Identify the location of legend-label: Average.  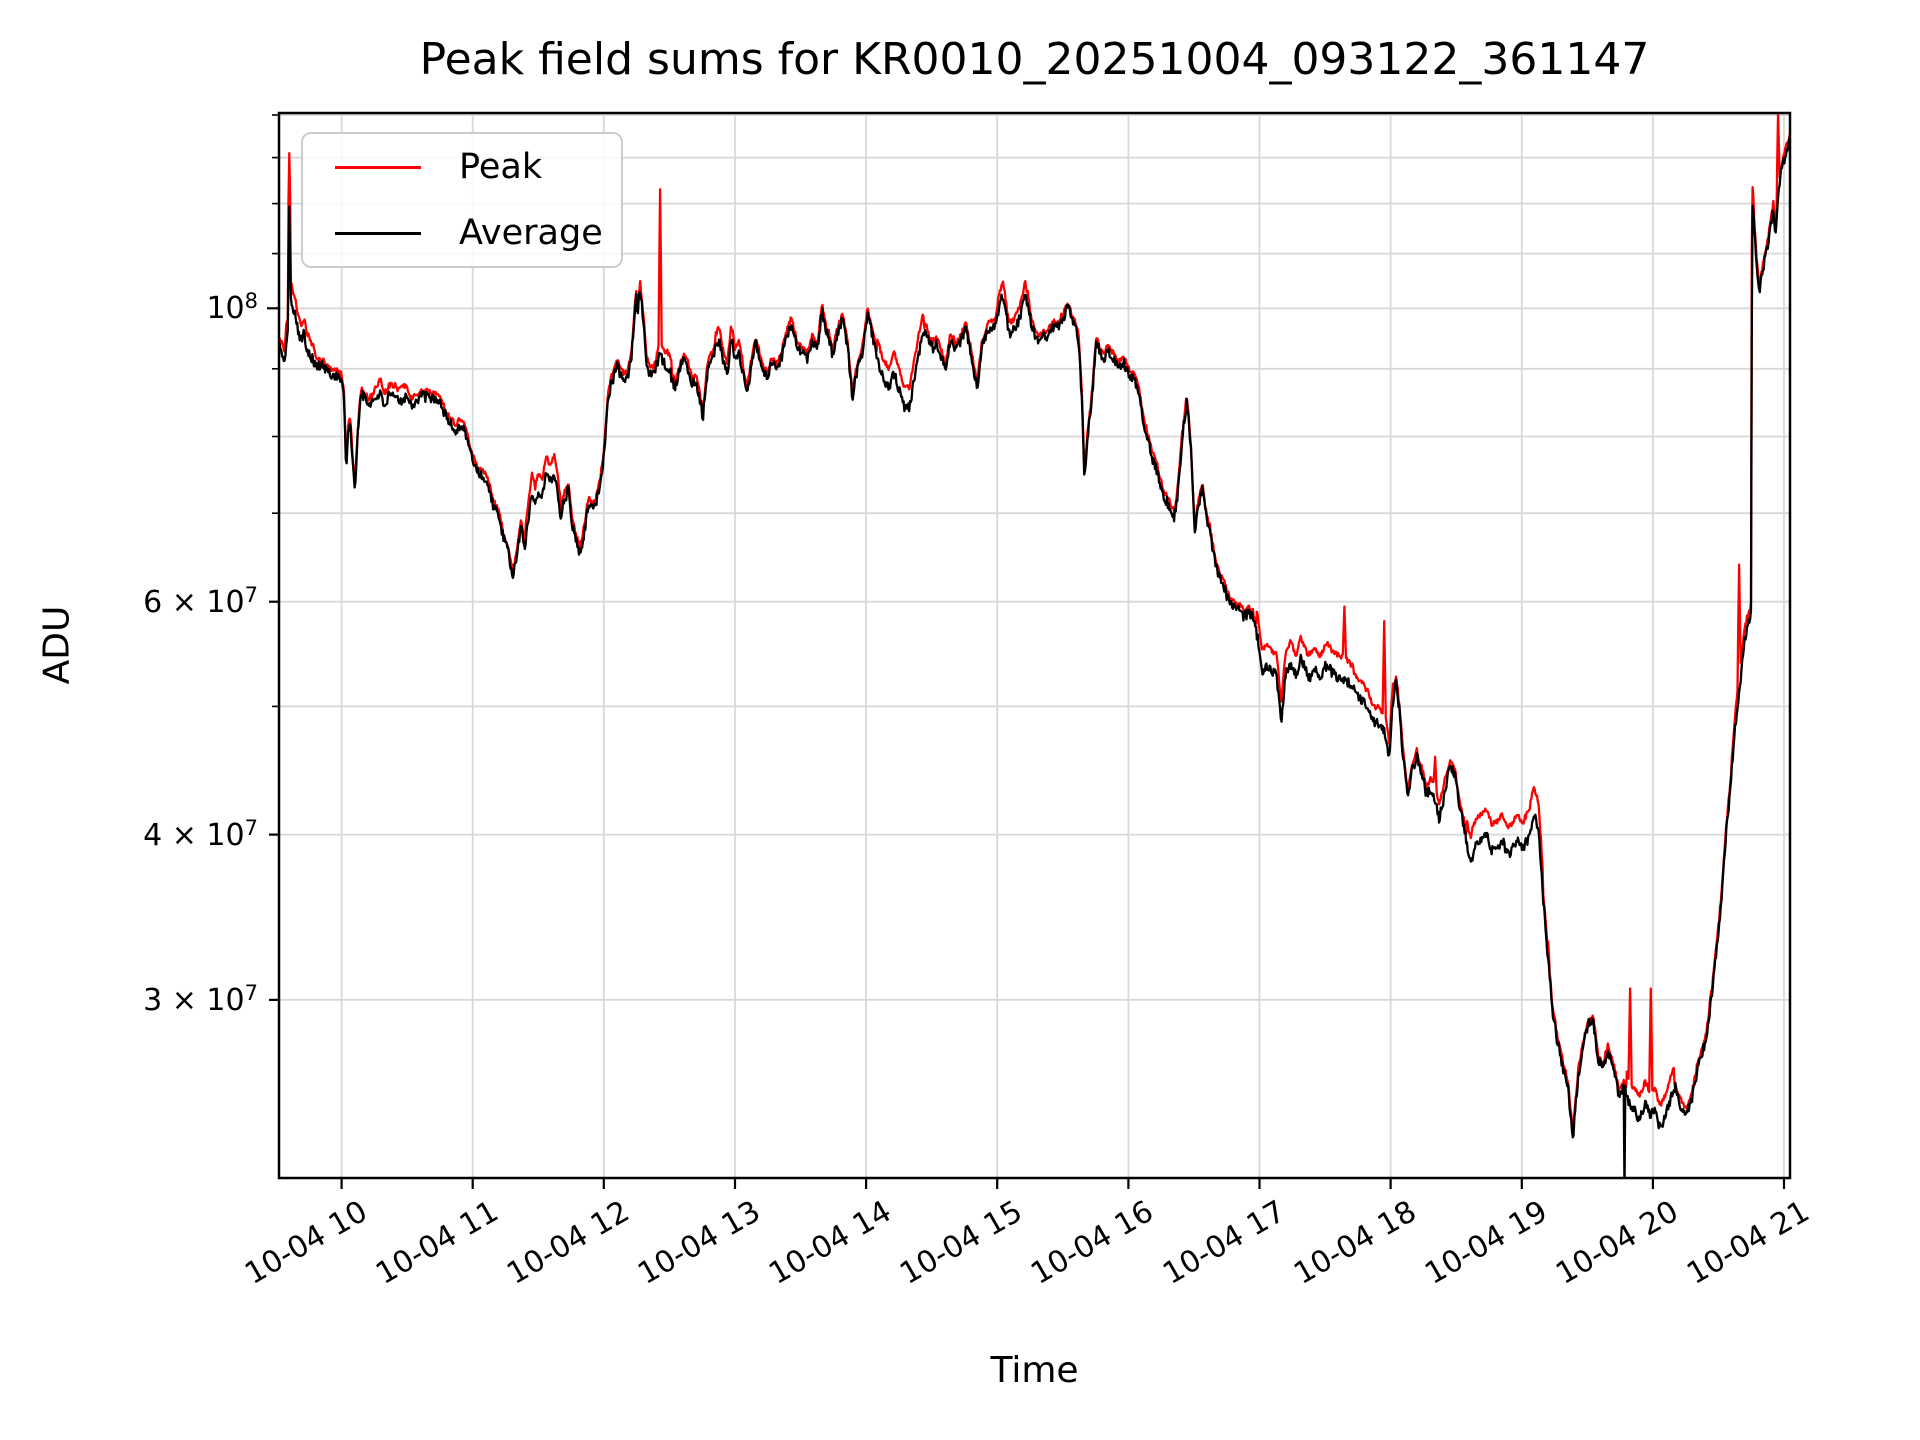
(531, 233).